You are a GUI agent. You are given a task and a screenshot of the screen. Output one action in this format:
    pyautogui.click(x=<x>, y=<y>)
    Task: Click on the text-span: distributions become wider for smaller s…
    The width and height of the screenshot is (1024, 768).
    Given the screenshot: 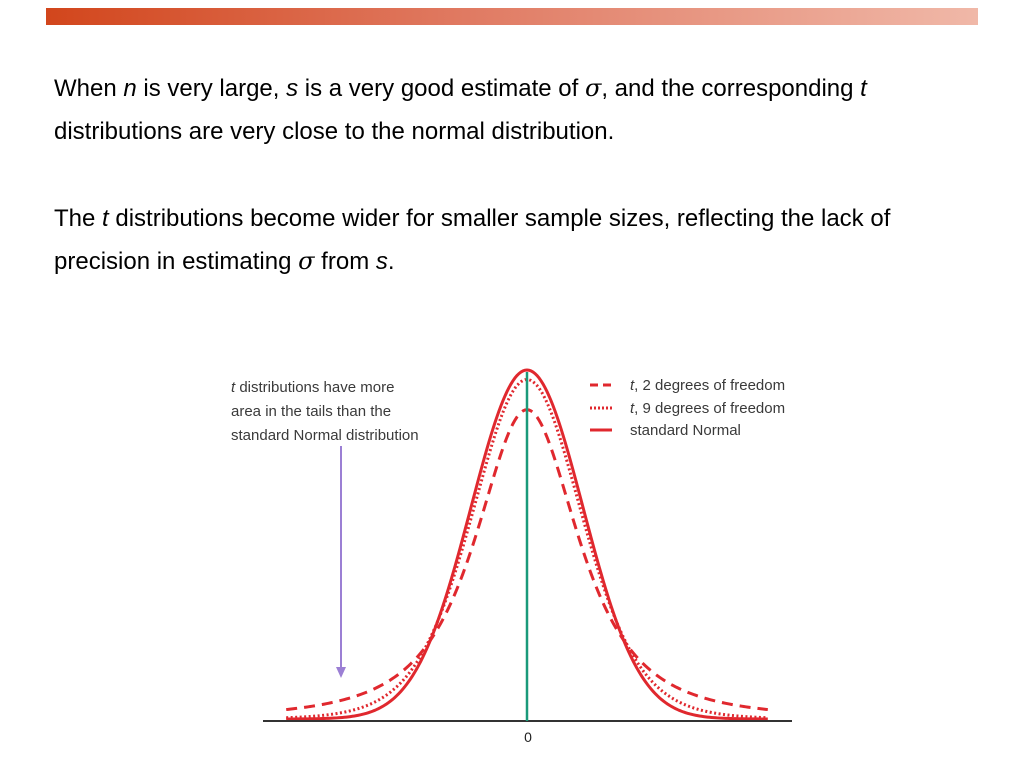 What is the action you would take?
    pyautogui.click(x=472, y=240)
    